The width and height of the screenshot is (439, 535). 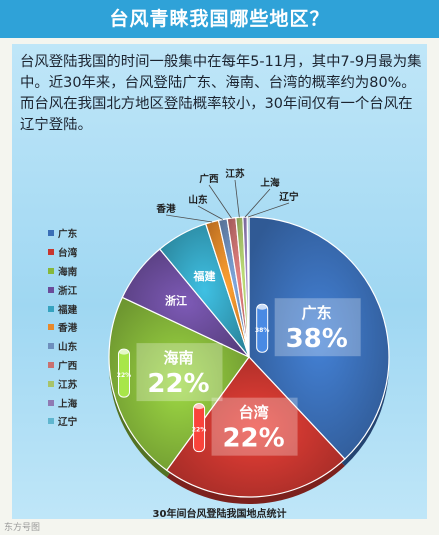 I want to click on slice-label: 辽宁, so click(x=289, y=197).